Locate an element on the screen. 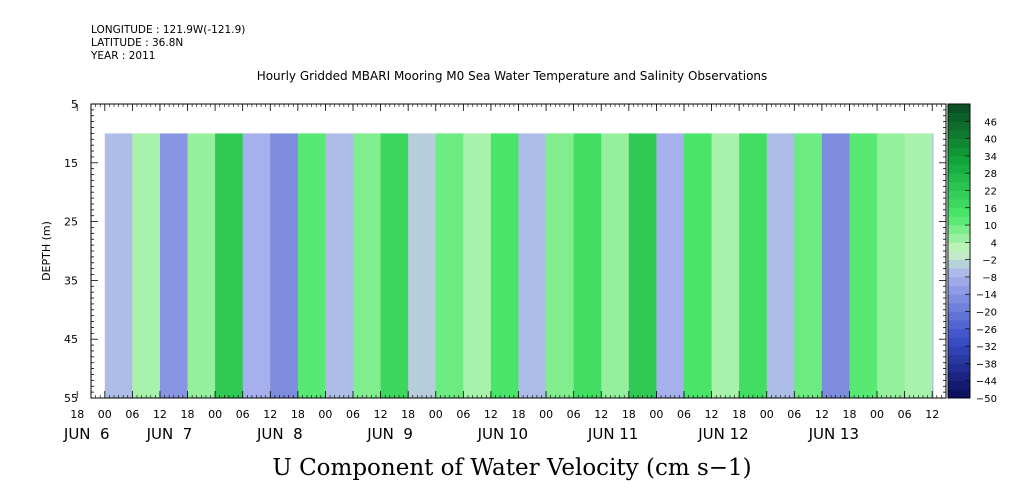 The height and width of the screenshot is (504, 1009). colorbar-label: 28 is located at coordinates (990, 174).